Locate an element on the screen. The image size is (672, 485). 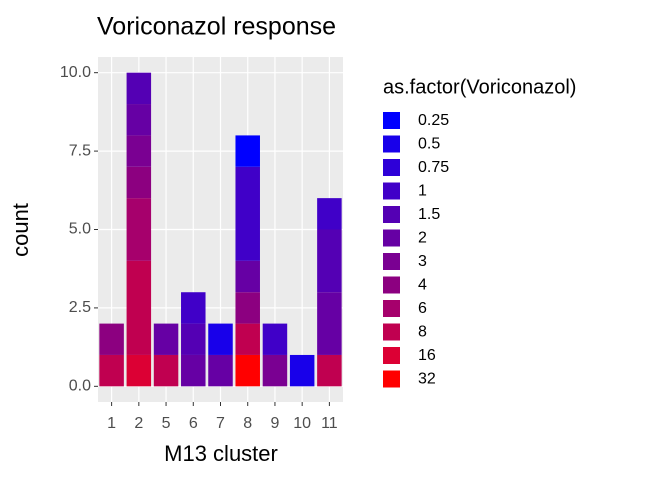
x-tick-label: 2 is located at coordinates (138, 423).